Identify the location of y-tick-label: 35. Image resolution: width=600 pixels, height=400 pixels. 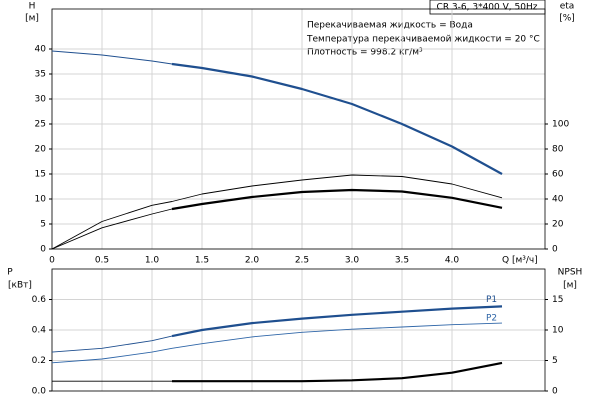
(40, 75).